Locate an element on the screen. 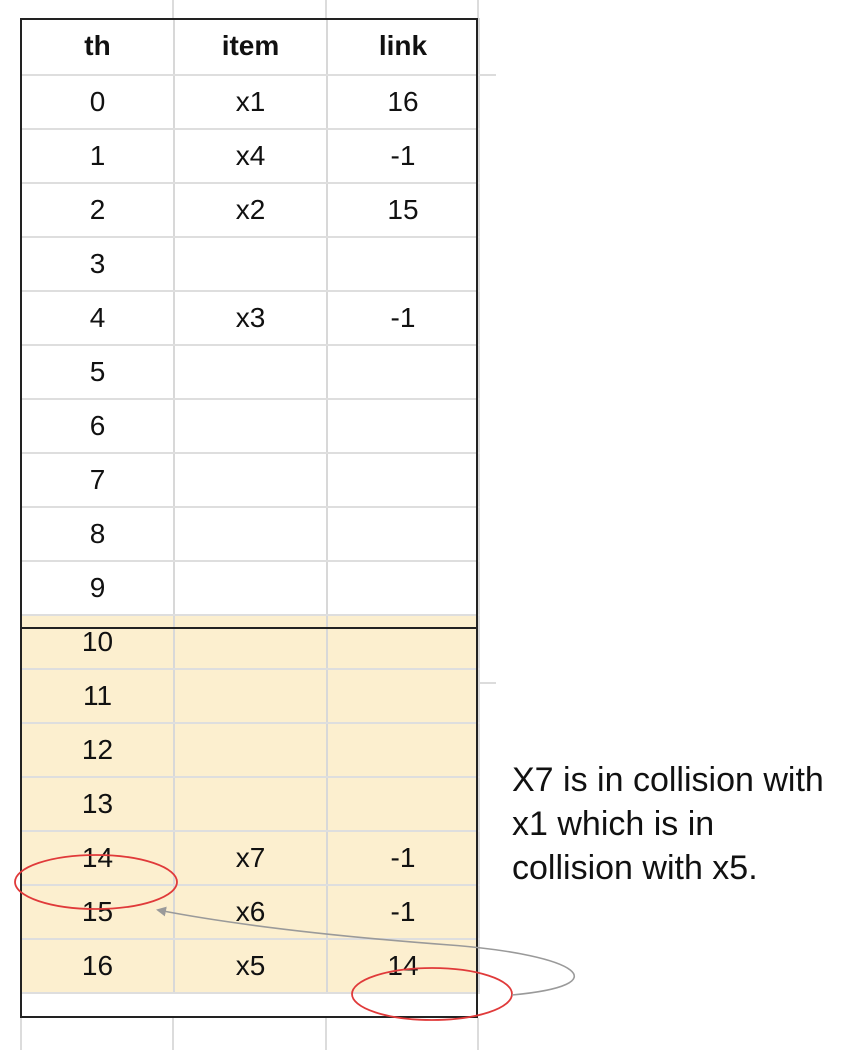 This screenshot has height=1050, width=844. table-row: 10 is located at coordinates (250, 642).